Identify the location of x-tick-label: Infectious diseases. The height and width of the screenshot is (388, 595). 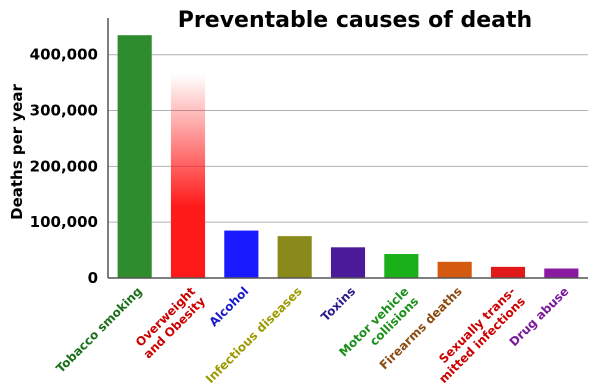
(254, 335).